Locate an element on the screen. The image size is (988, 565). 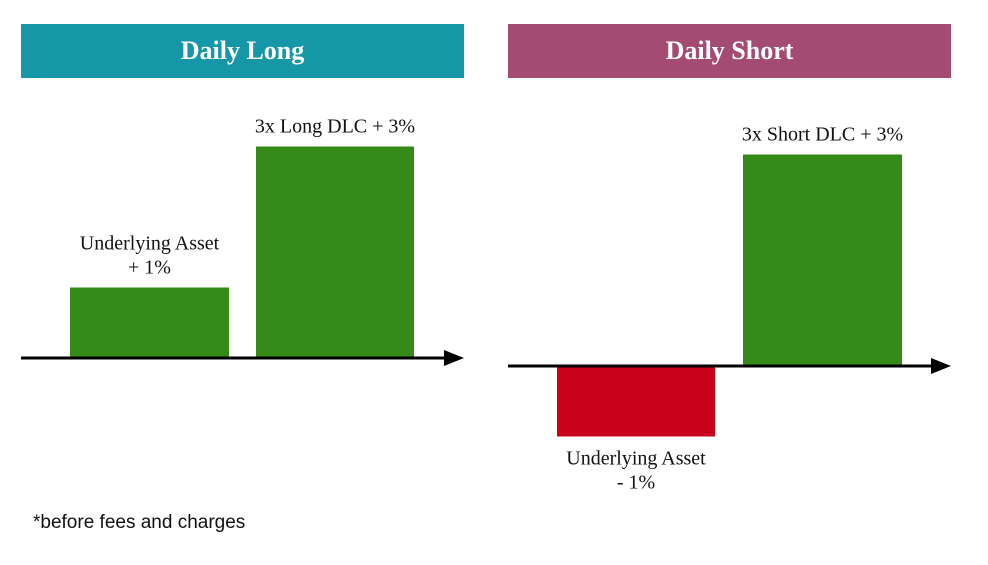
short-axis-arrow is located at coordinates (941, 366).